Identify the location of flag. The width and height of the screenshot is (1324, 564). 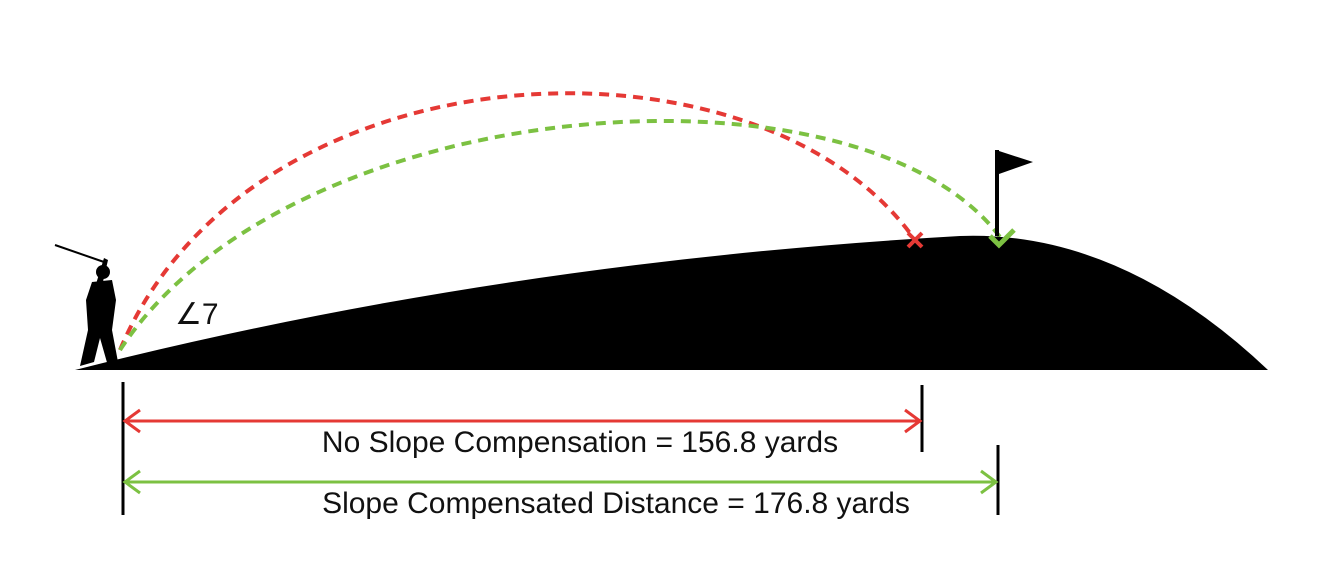
(1016, 162).